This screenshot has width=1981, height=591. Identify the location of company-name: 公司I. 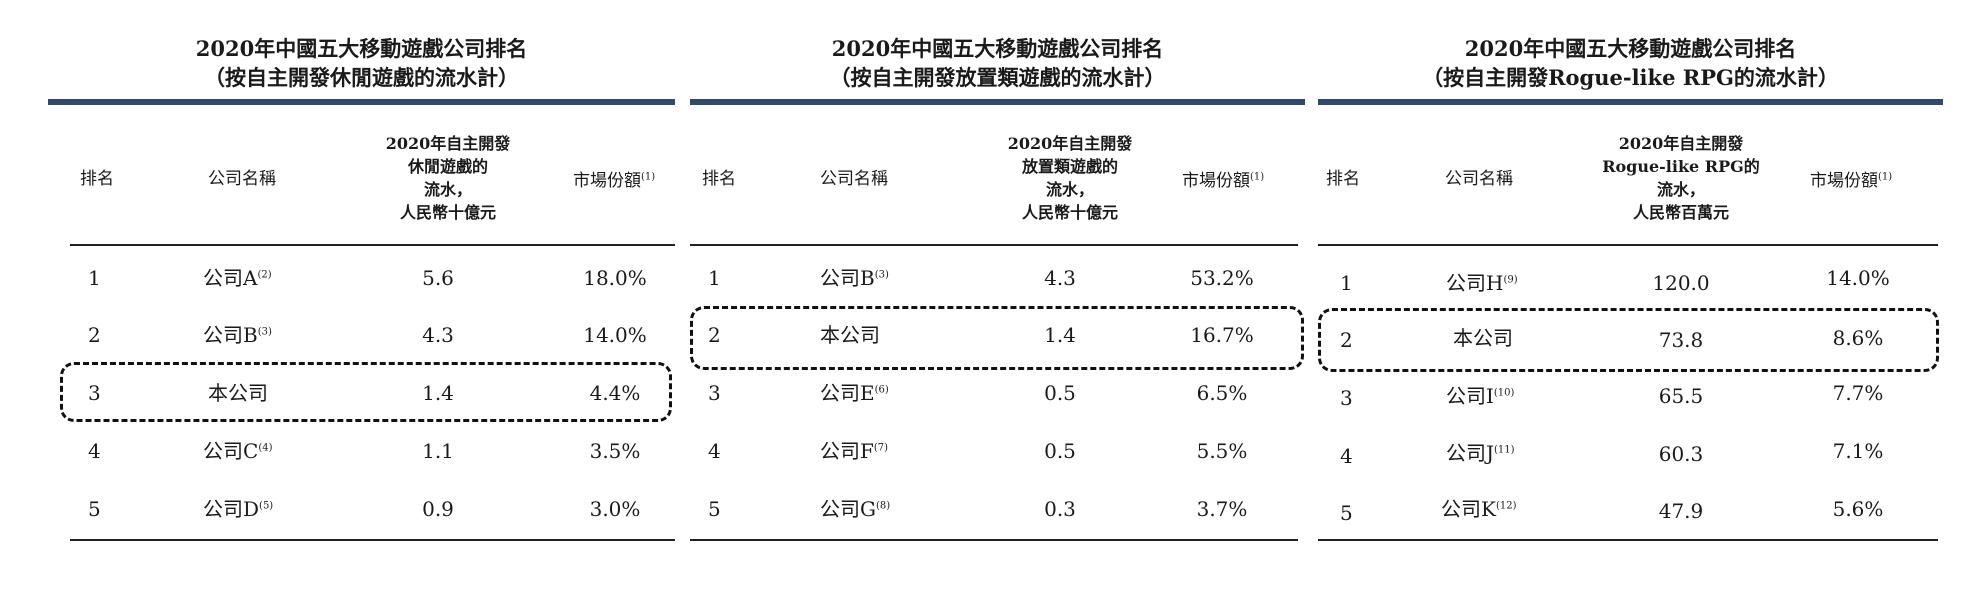
(1470, 396).